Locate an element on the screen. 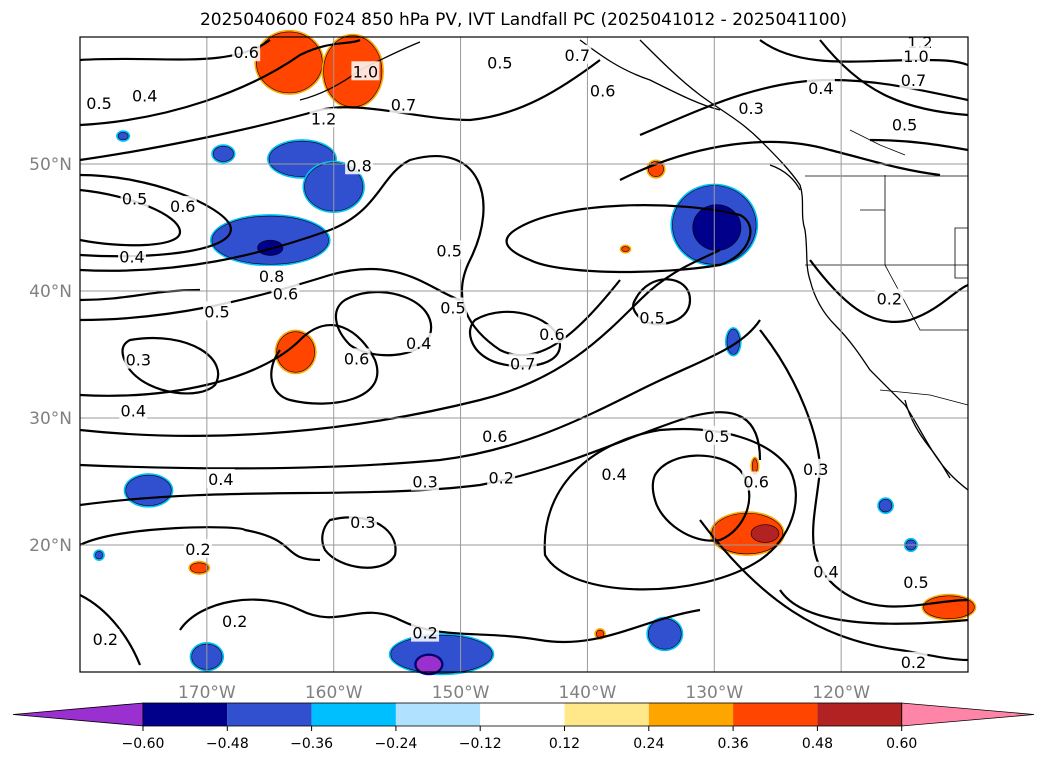 The height and width of the screenshot is (765, 1047). contour-label-text: 1.0 is located at coordinates (365, 71).